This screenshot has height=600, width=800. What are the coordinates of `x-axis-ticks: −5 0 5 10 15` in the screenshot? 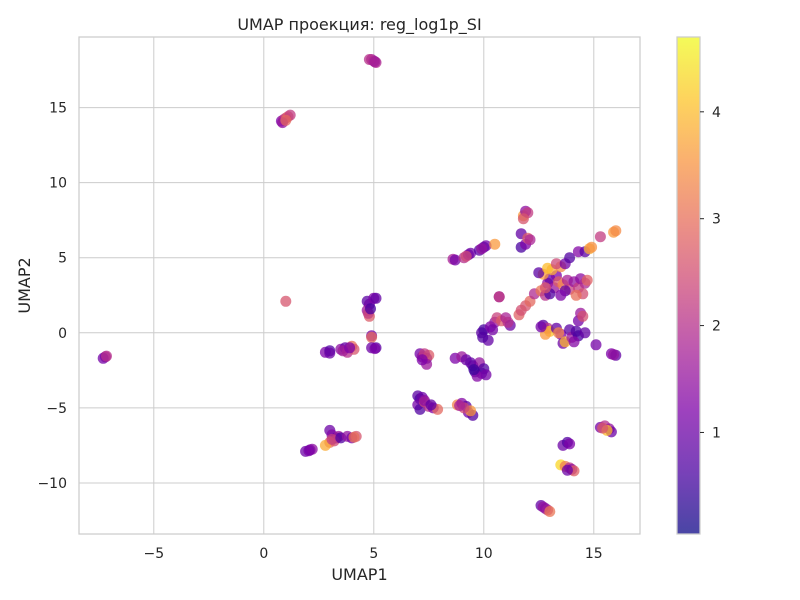 It's located at (372, 554).